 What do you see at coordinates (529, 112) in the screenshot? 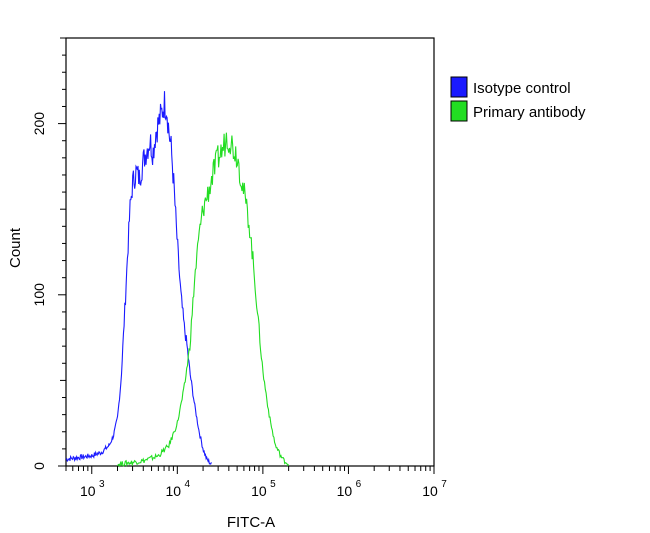
I see `legend-label: Primary antibody` at bounding box center [529, 112].